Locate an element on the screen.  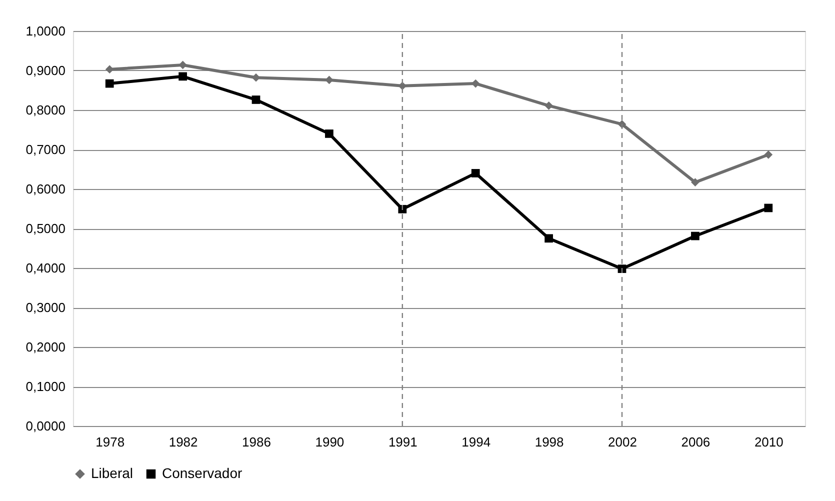
legend-label: Liberal is located at coordinates (112, 473).